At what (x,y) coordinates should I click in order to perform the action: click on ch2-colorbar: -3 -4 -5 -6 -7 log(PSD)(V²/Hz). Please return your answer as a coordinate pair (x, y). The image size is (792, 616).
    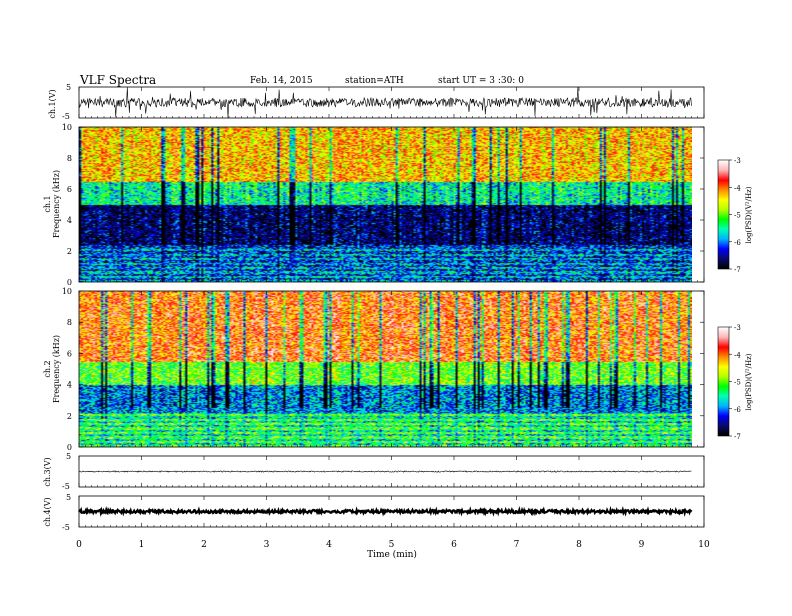
    Looking at the image, I should click on (735, 382).